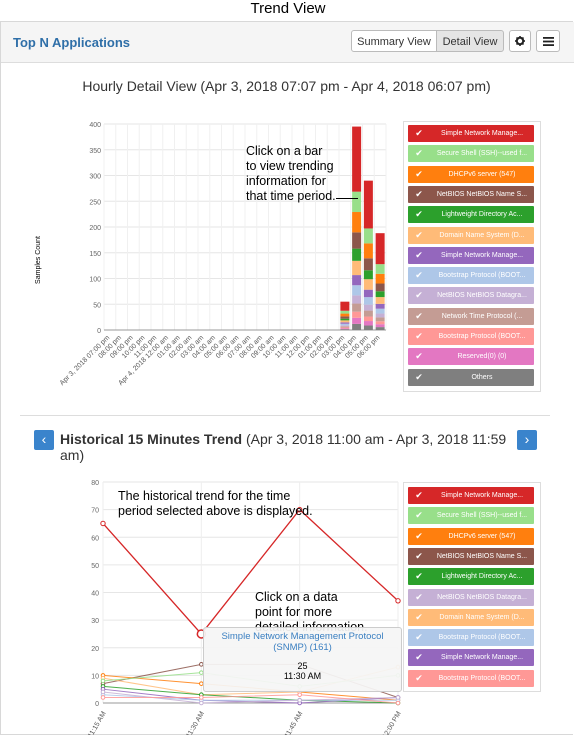 The height and width of the screenshot is (735, 576). I want to click on y-tick-label: 100, so click(95, 280).